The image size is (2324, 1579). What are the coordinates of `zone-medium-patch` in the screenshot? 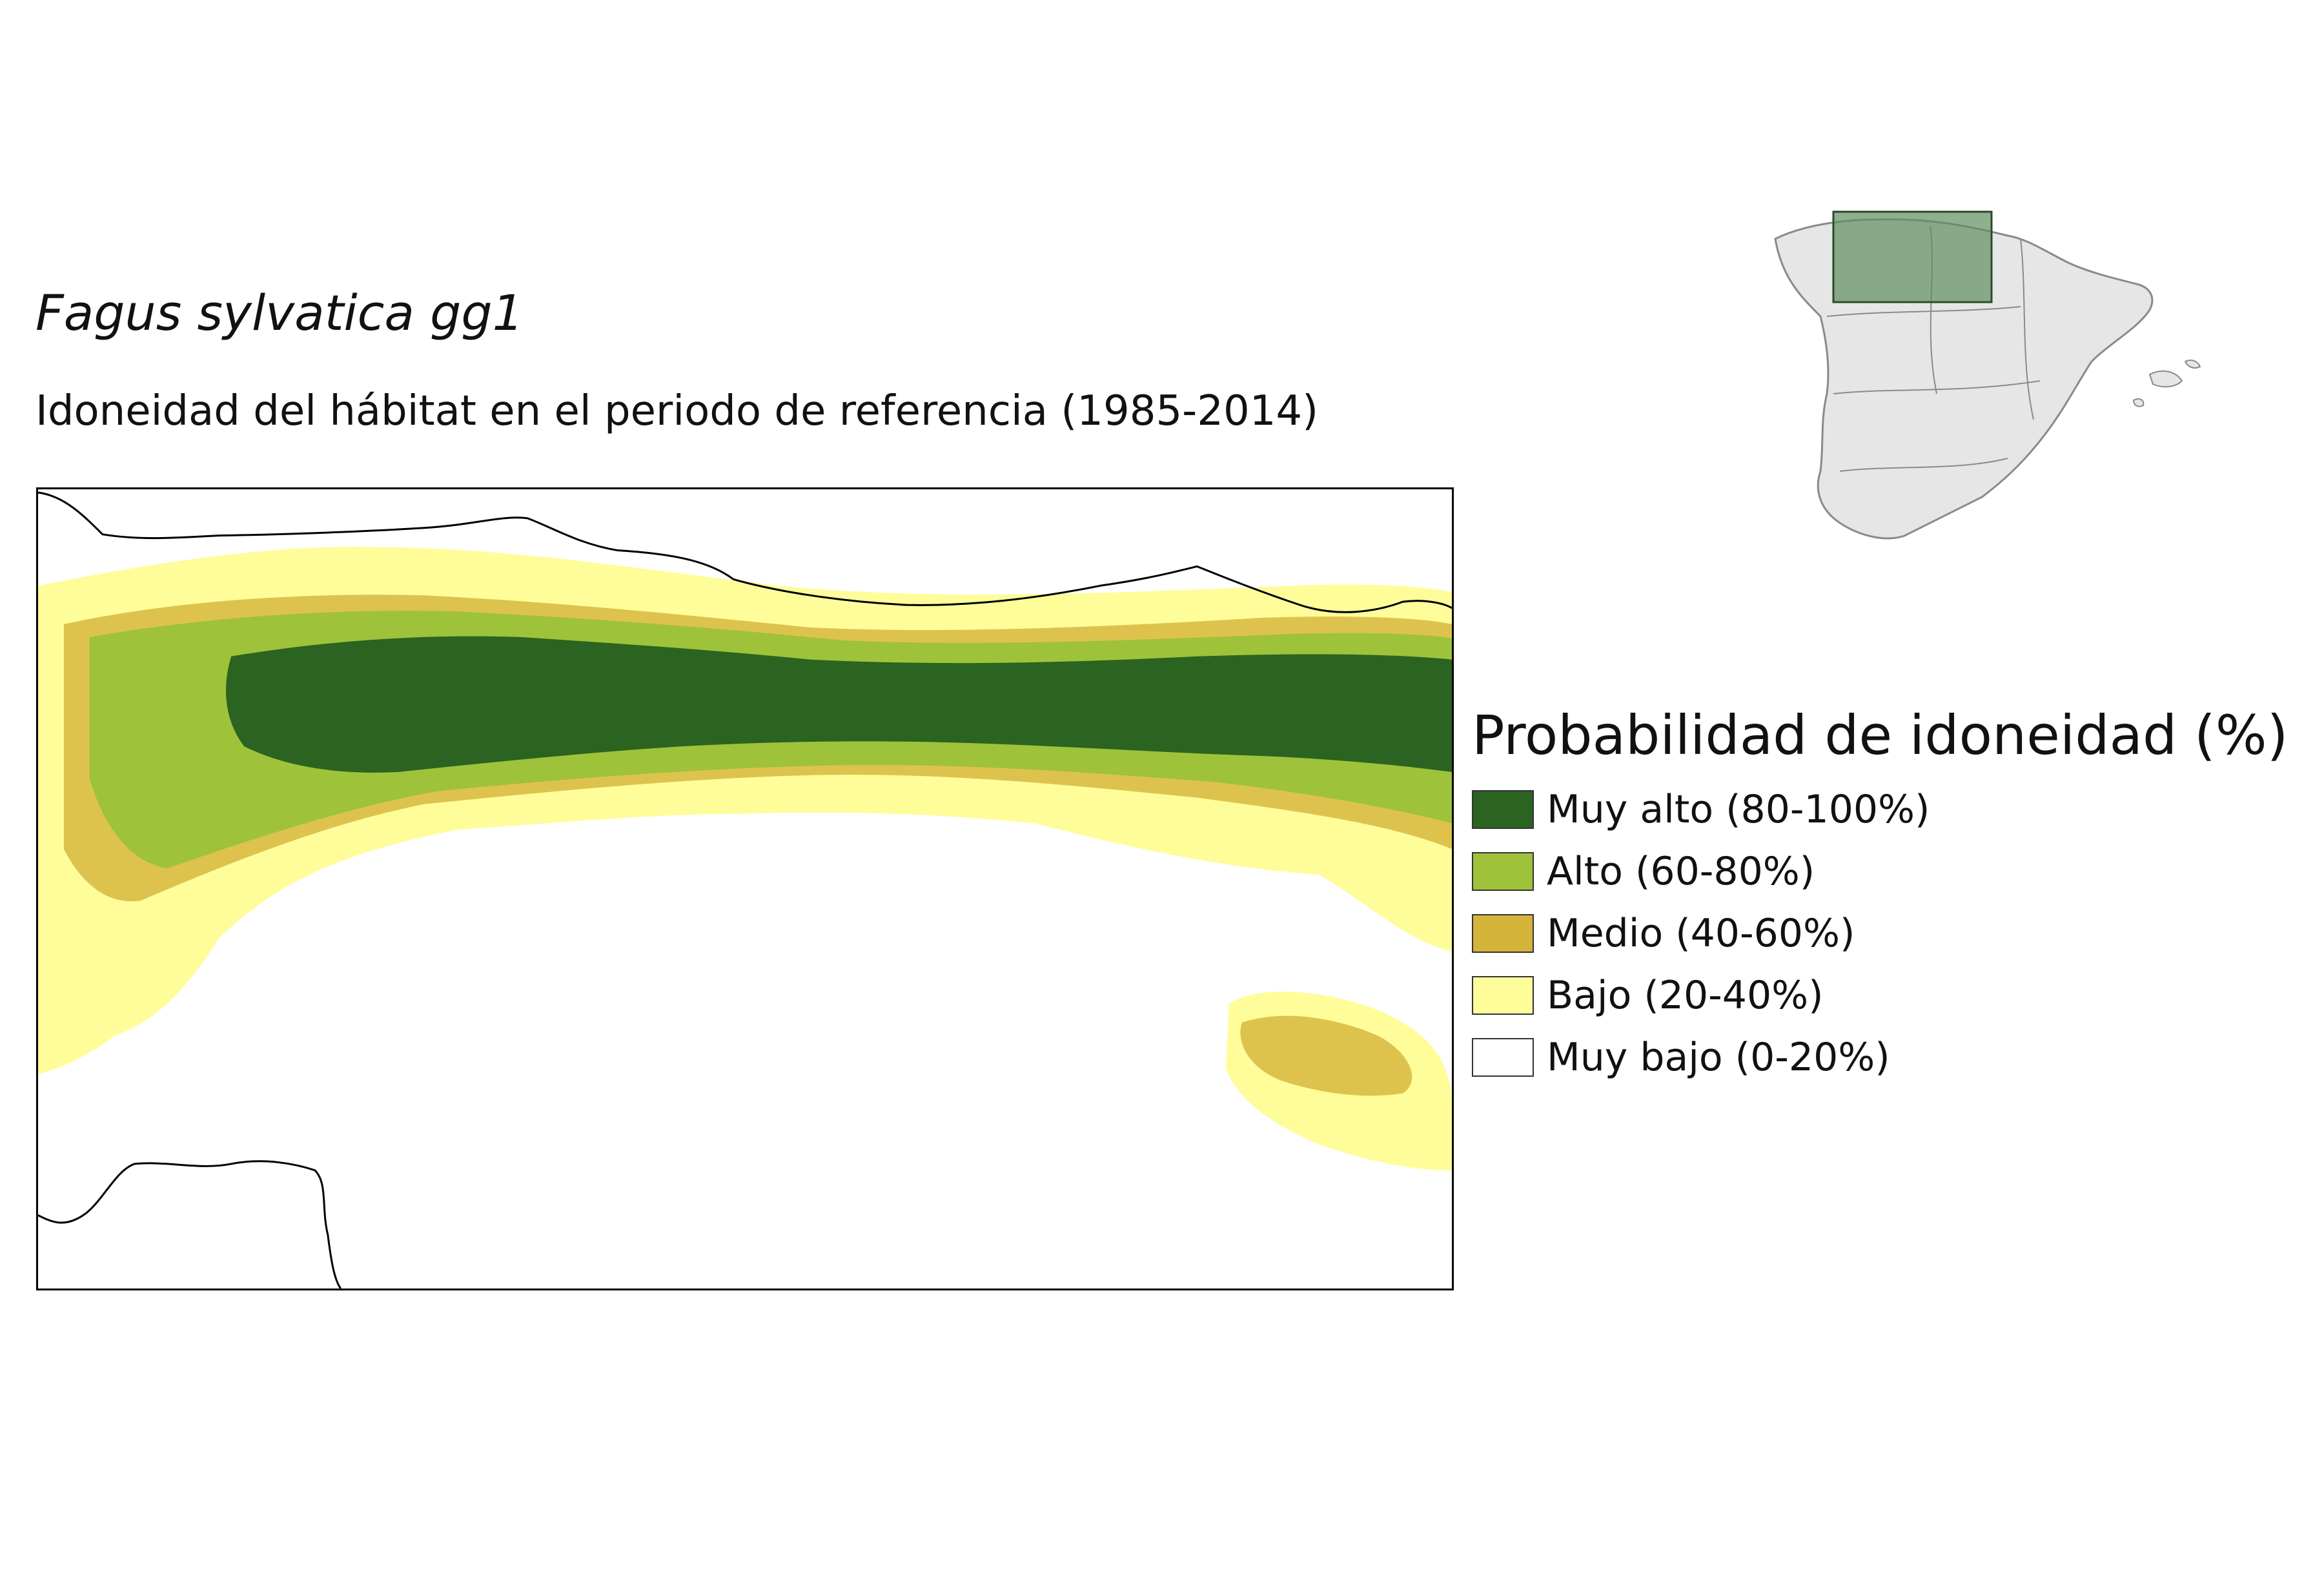 It's located at (1326, 1055).